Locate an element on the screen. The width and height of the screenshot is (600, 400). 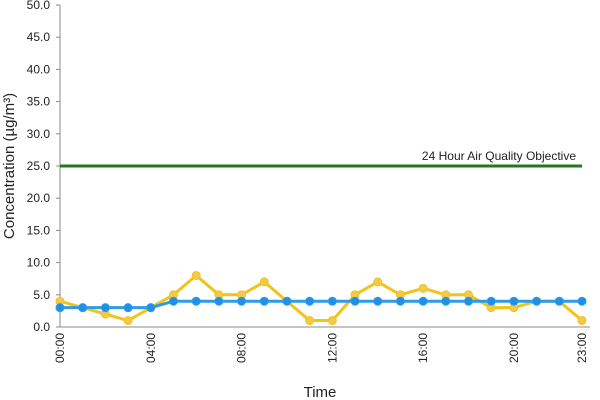
y-tick-label: 10.0 is located at coordinates (39, 263).